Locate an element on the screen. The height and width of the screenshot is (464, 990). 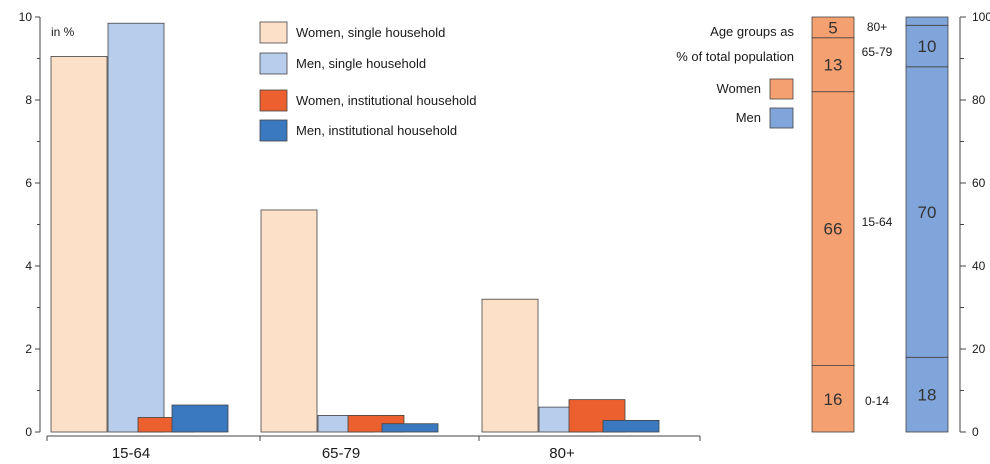
y-tick-label: 10 is located at coordinates (26, 17).